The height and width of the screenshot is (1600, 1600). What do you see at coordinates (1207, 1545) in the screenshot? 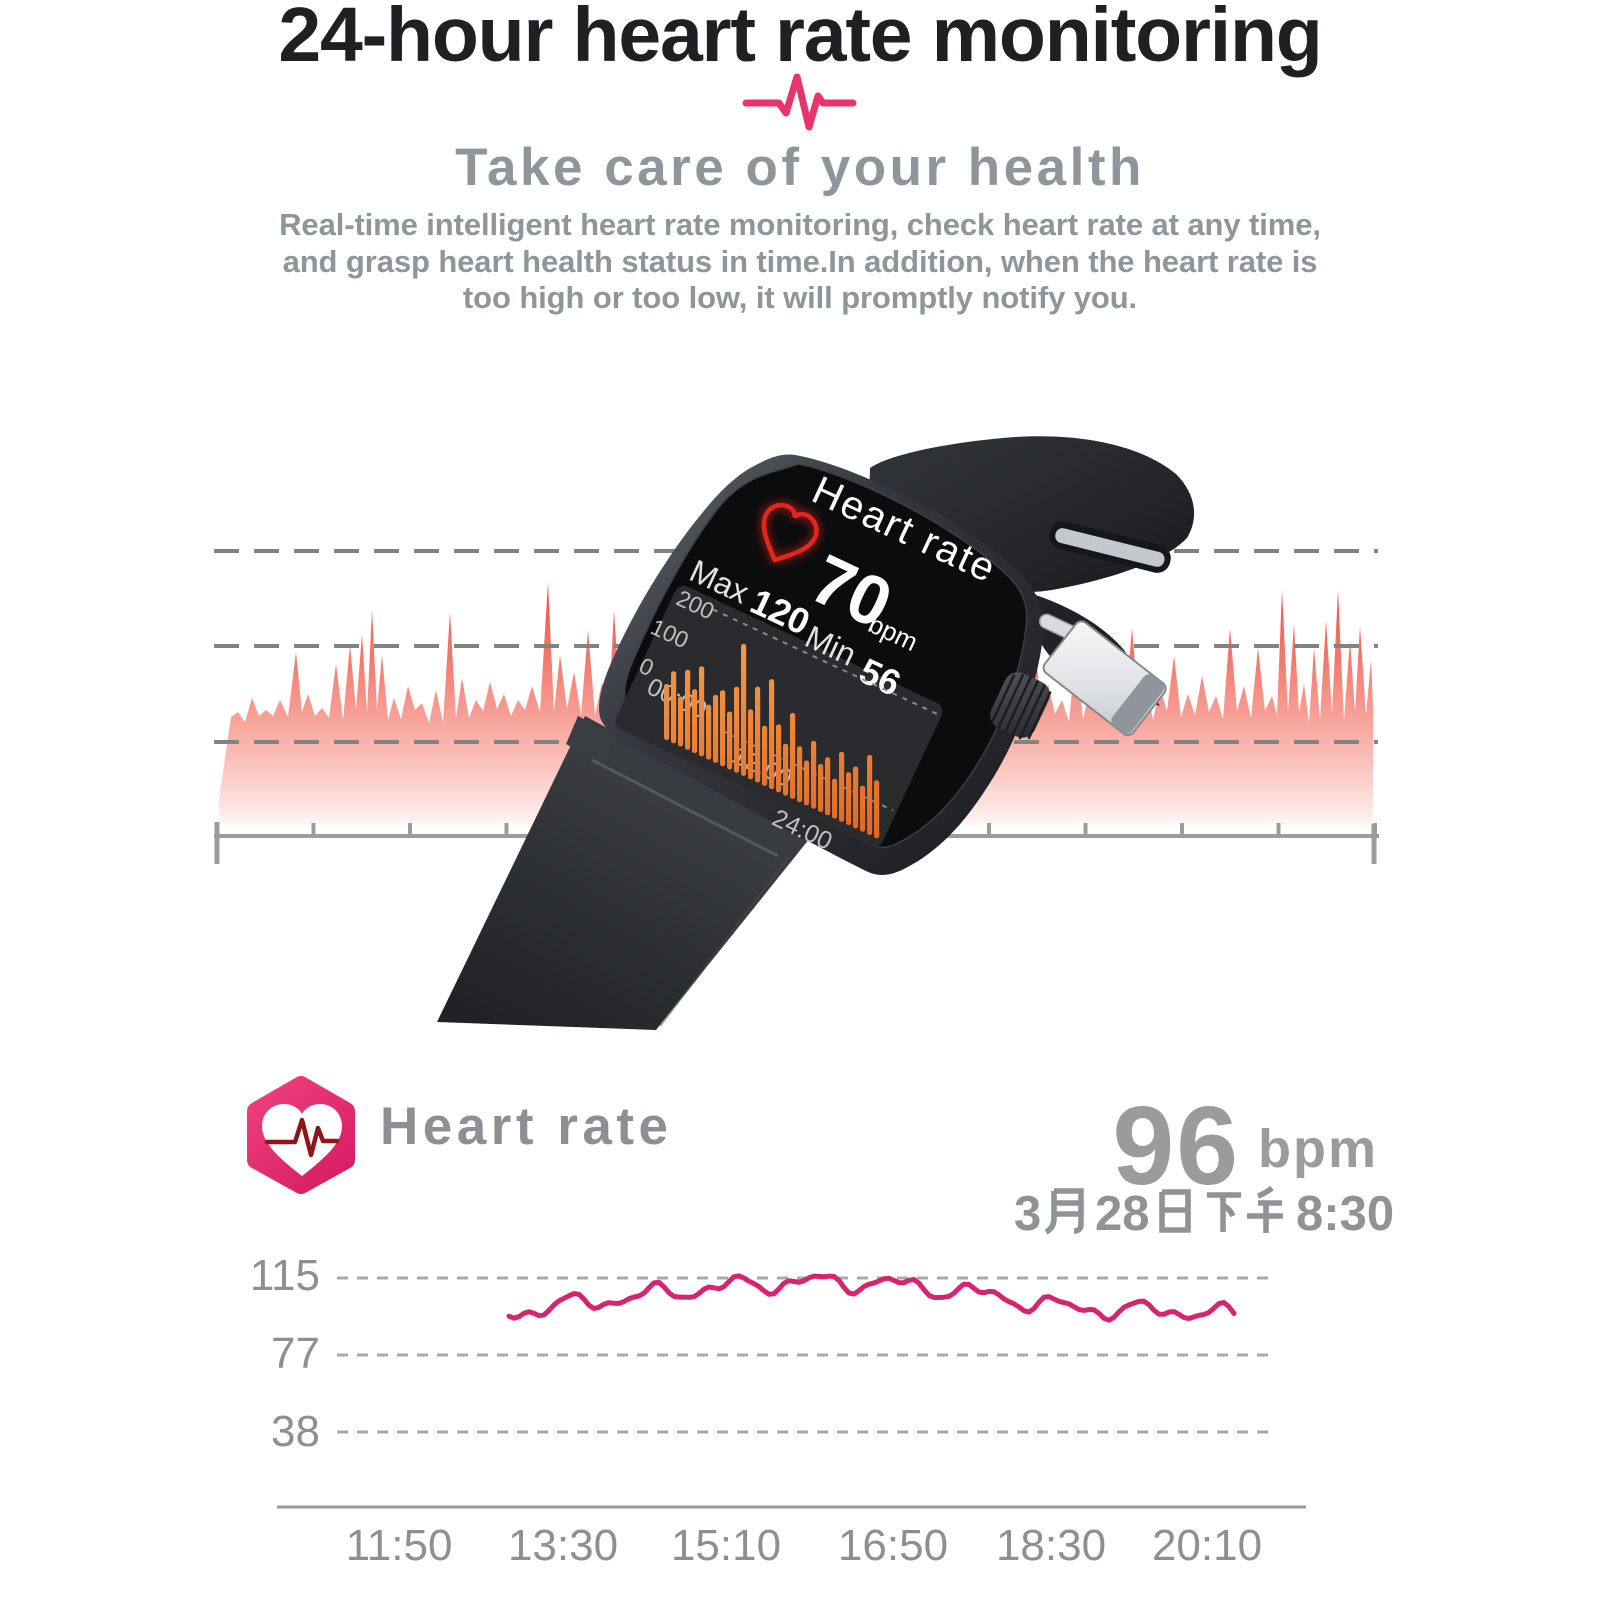
I see `svg-text: 20:10` at bounding box center [1207, 1545].